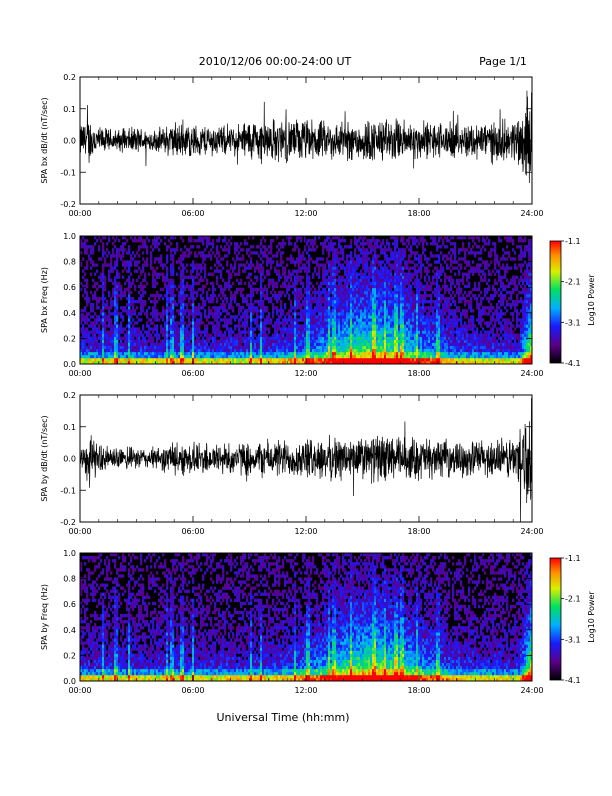 This screenshot has width=612, height=796. What do you see at coordinates (44, 300) in the screenshot?
I see `y-axis-label: SPA bx Freq (Hz)` at bounding box center [44, 300].